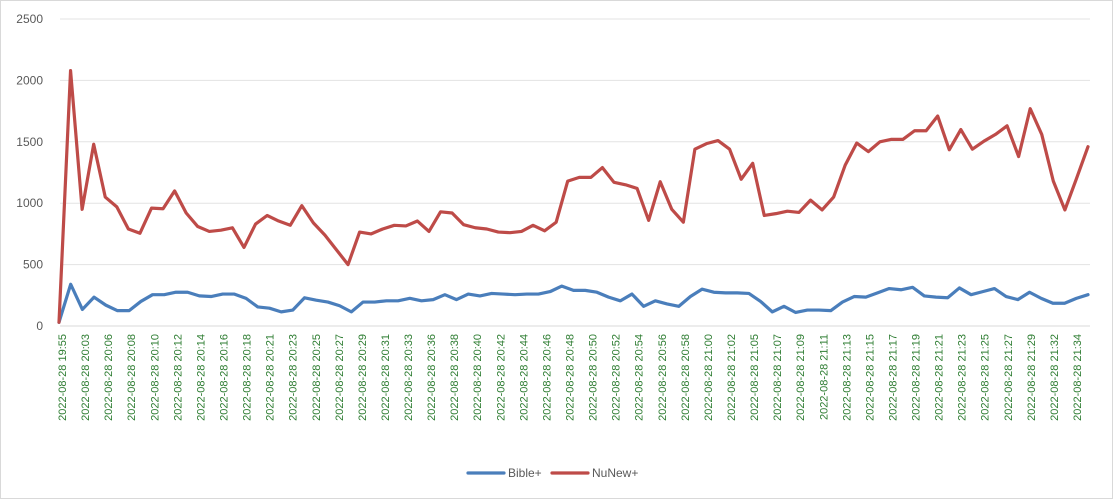  Describe the element at coordinates (63, 377) in the screenshot. I see `x-tick-label: 2022-08-28 19:55` at that location.